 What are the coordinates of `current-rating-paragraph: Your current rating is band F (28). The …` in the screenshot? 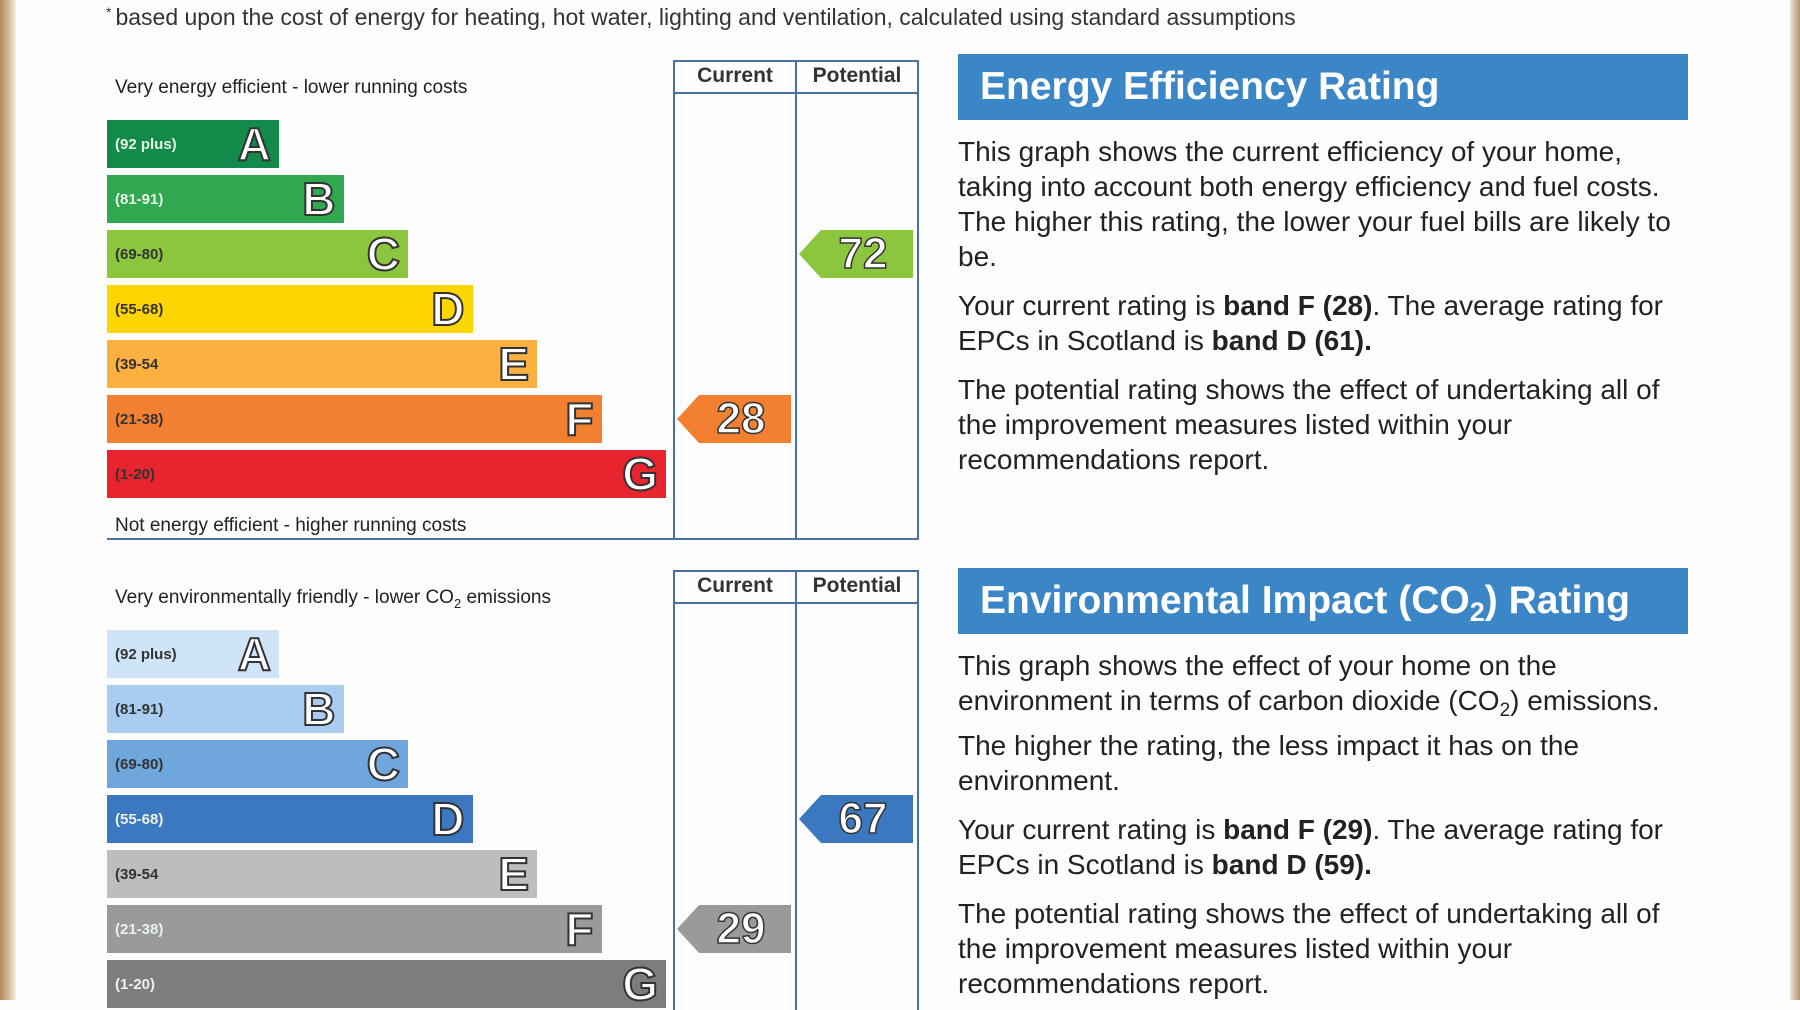 It's located at (1323, 323).